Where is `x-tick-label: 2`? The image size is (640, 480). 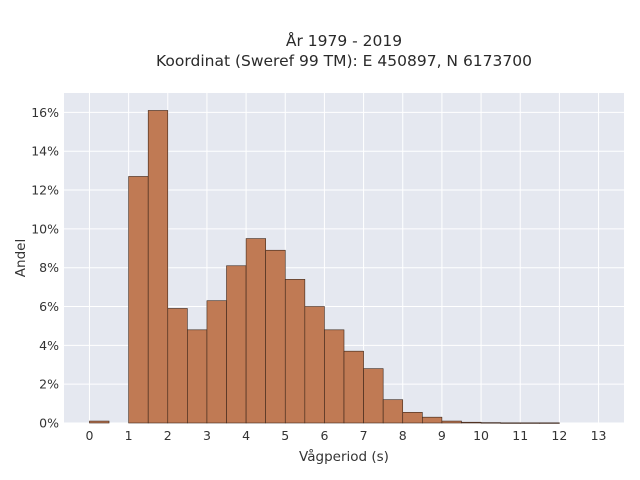 x-tick-label: 2 is located at coordinates (168, 435).